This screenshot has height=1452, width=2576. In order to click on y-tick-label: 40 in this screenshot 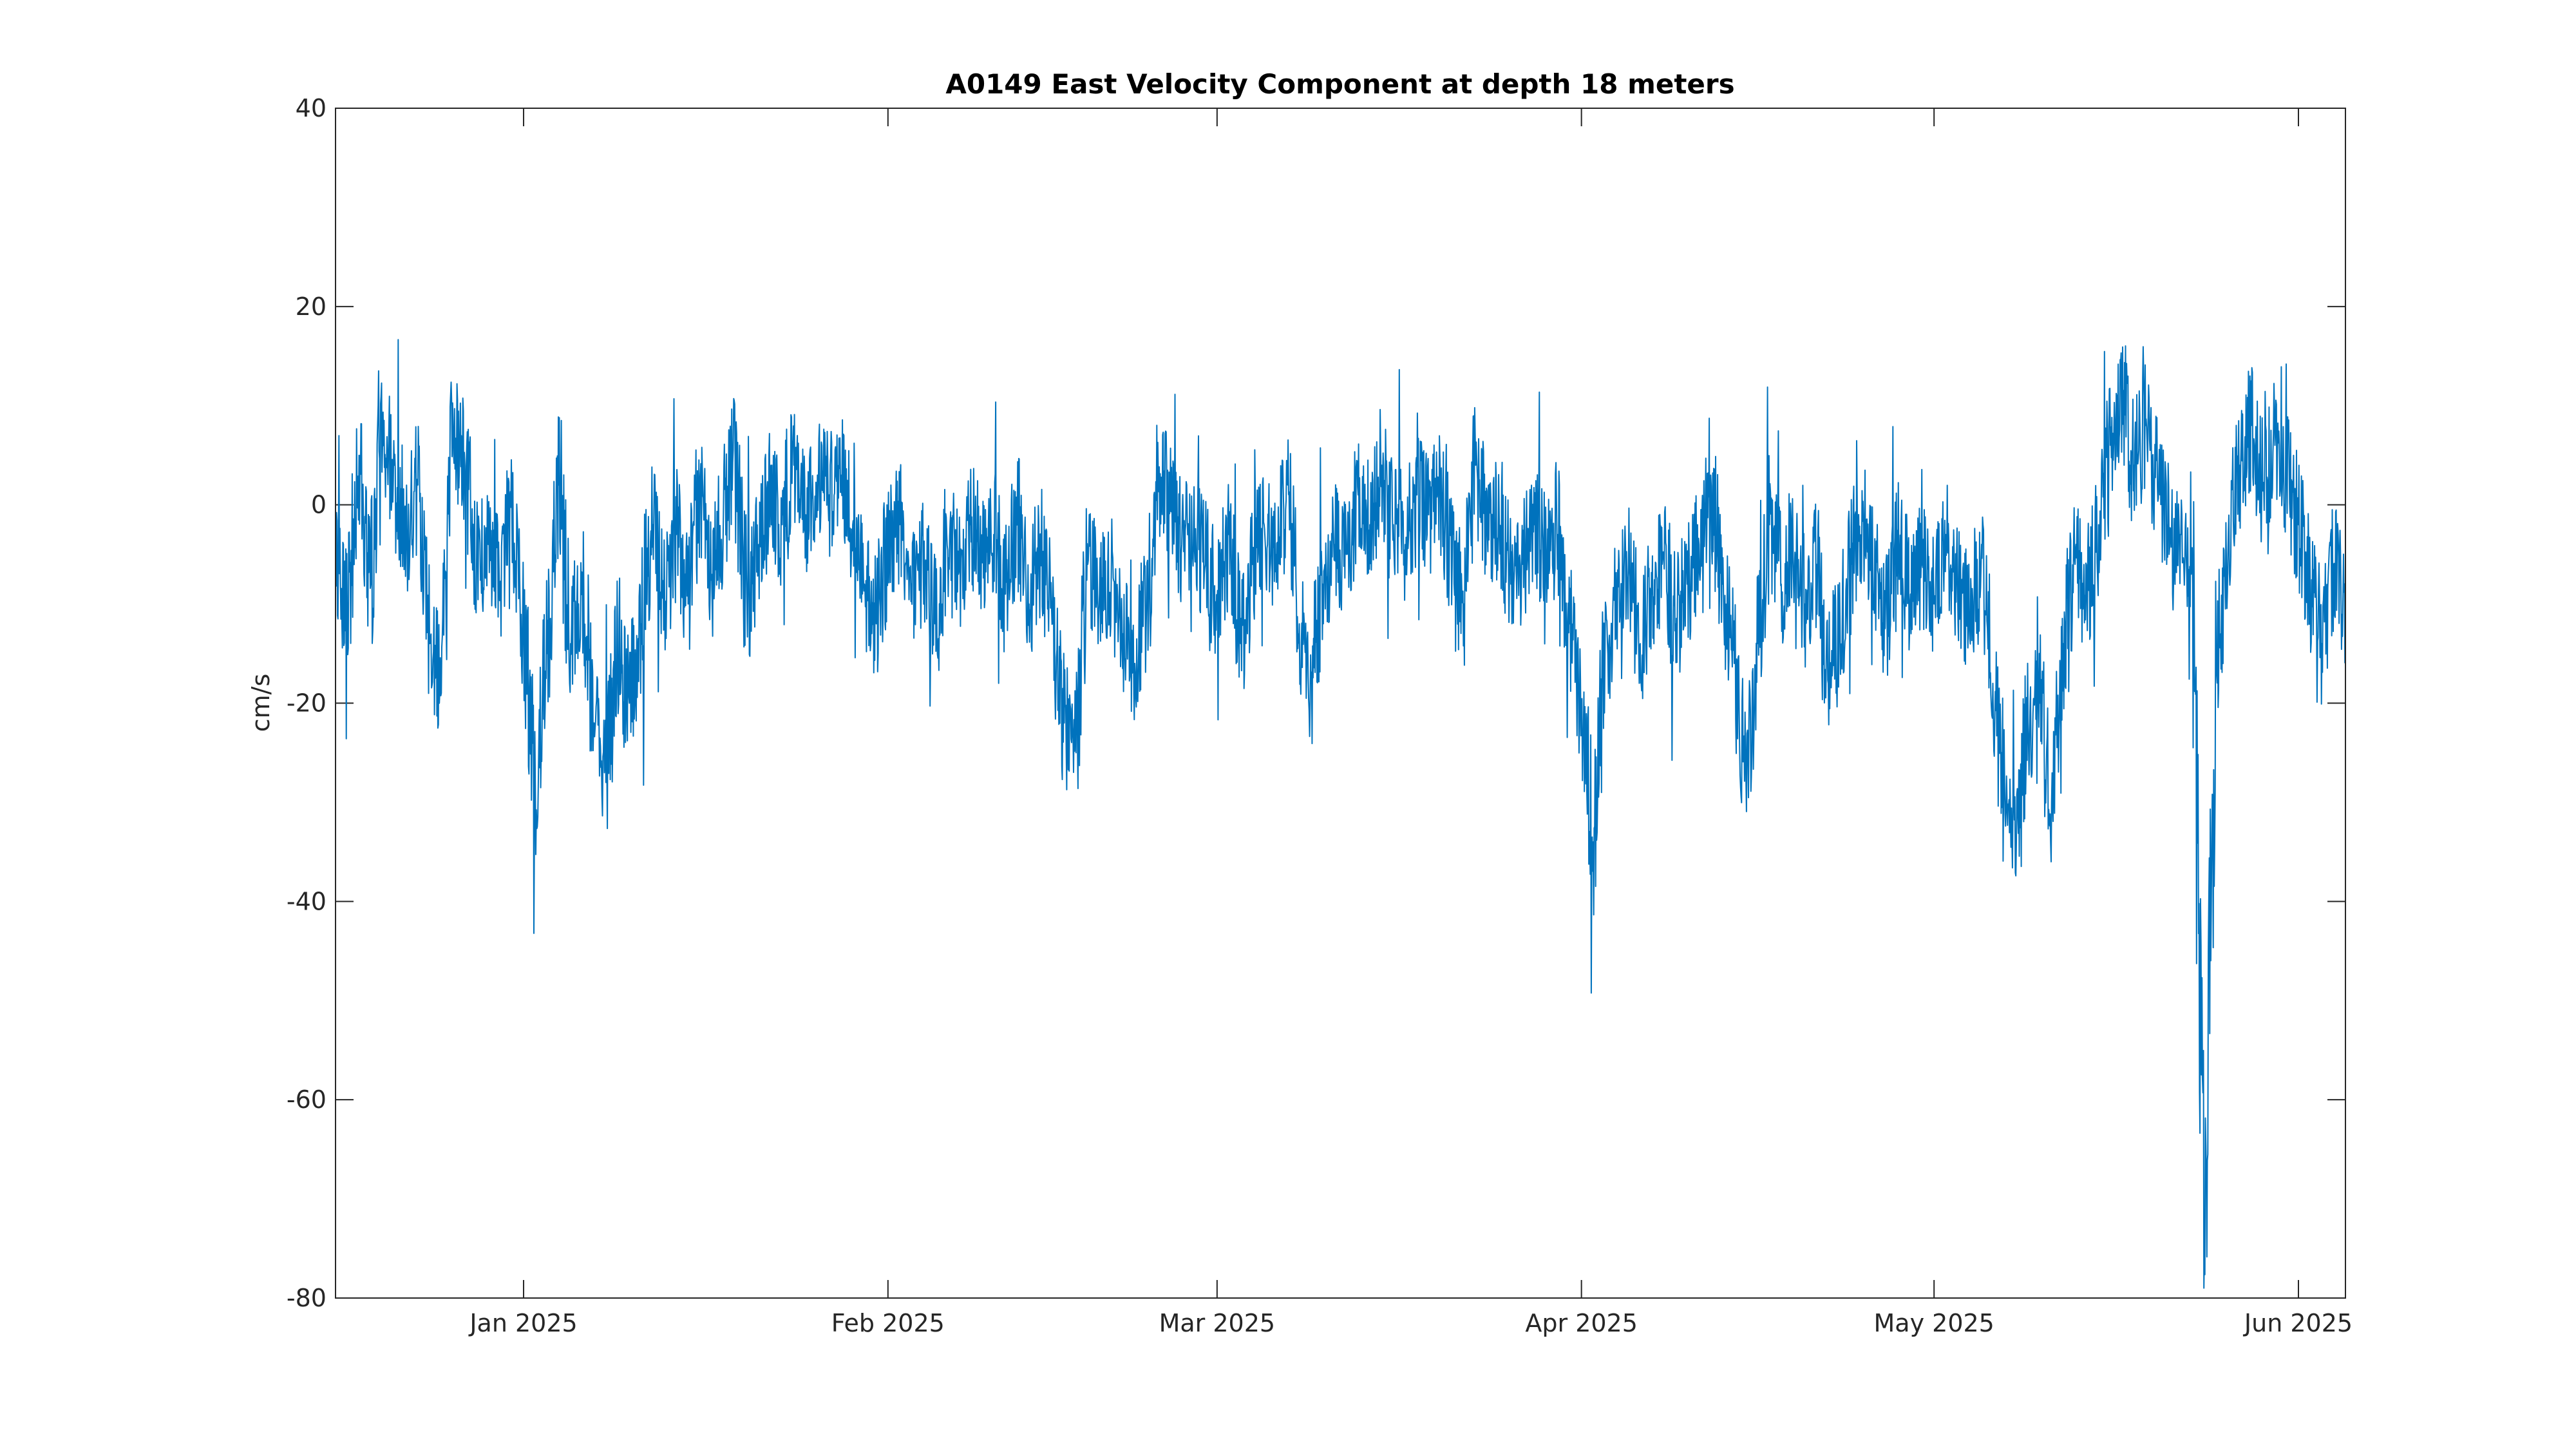, I will do `click(311, 108)`.